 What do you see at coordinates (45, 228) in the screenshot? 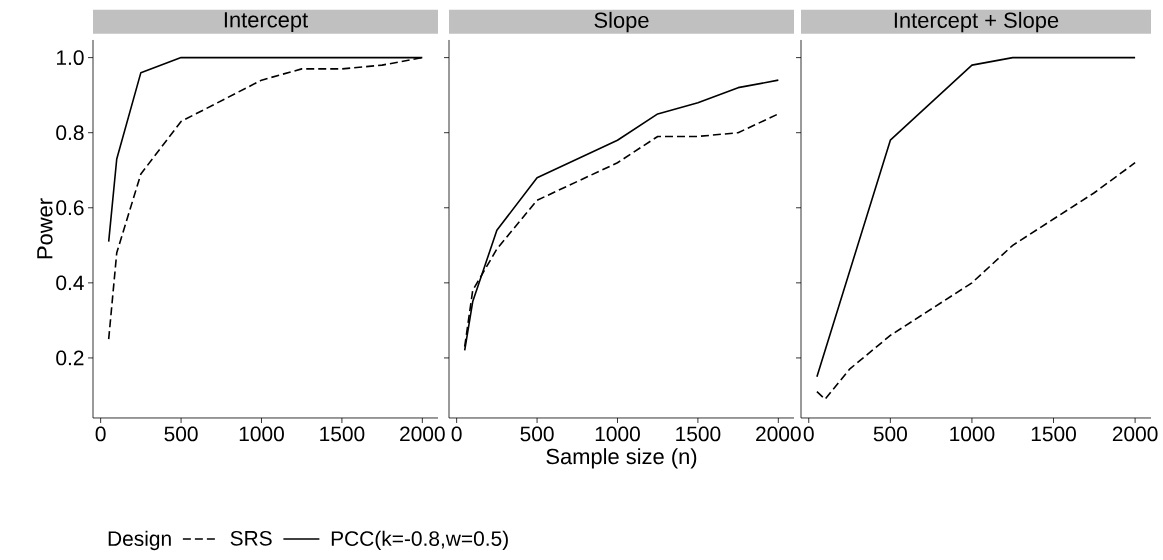
I see `y-axis-title: Power` at bounding box center [45, 228].